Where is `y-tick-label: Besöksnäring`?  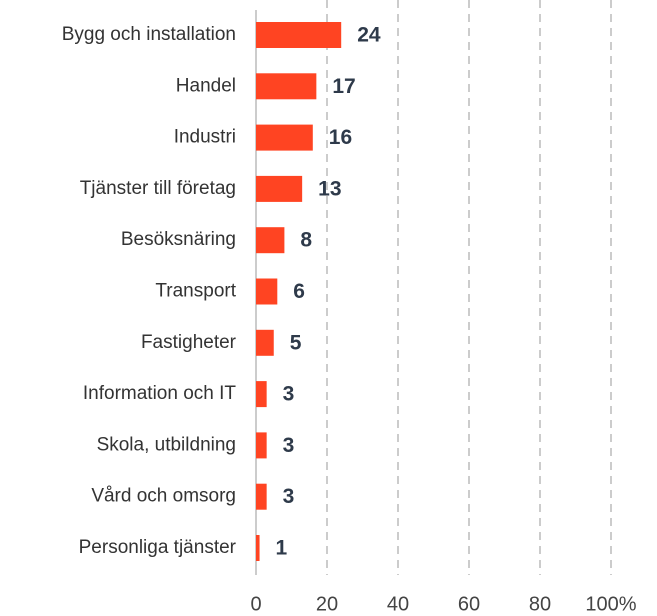 y-tick-label: Besöksnäring is located at coordinates (178, 239).